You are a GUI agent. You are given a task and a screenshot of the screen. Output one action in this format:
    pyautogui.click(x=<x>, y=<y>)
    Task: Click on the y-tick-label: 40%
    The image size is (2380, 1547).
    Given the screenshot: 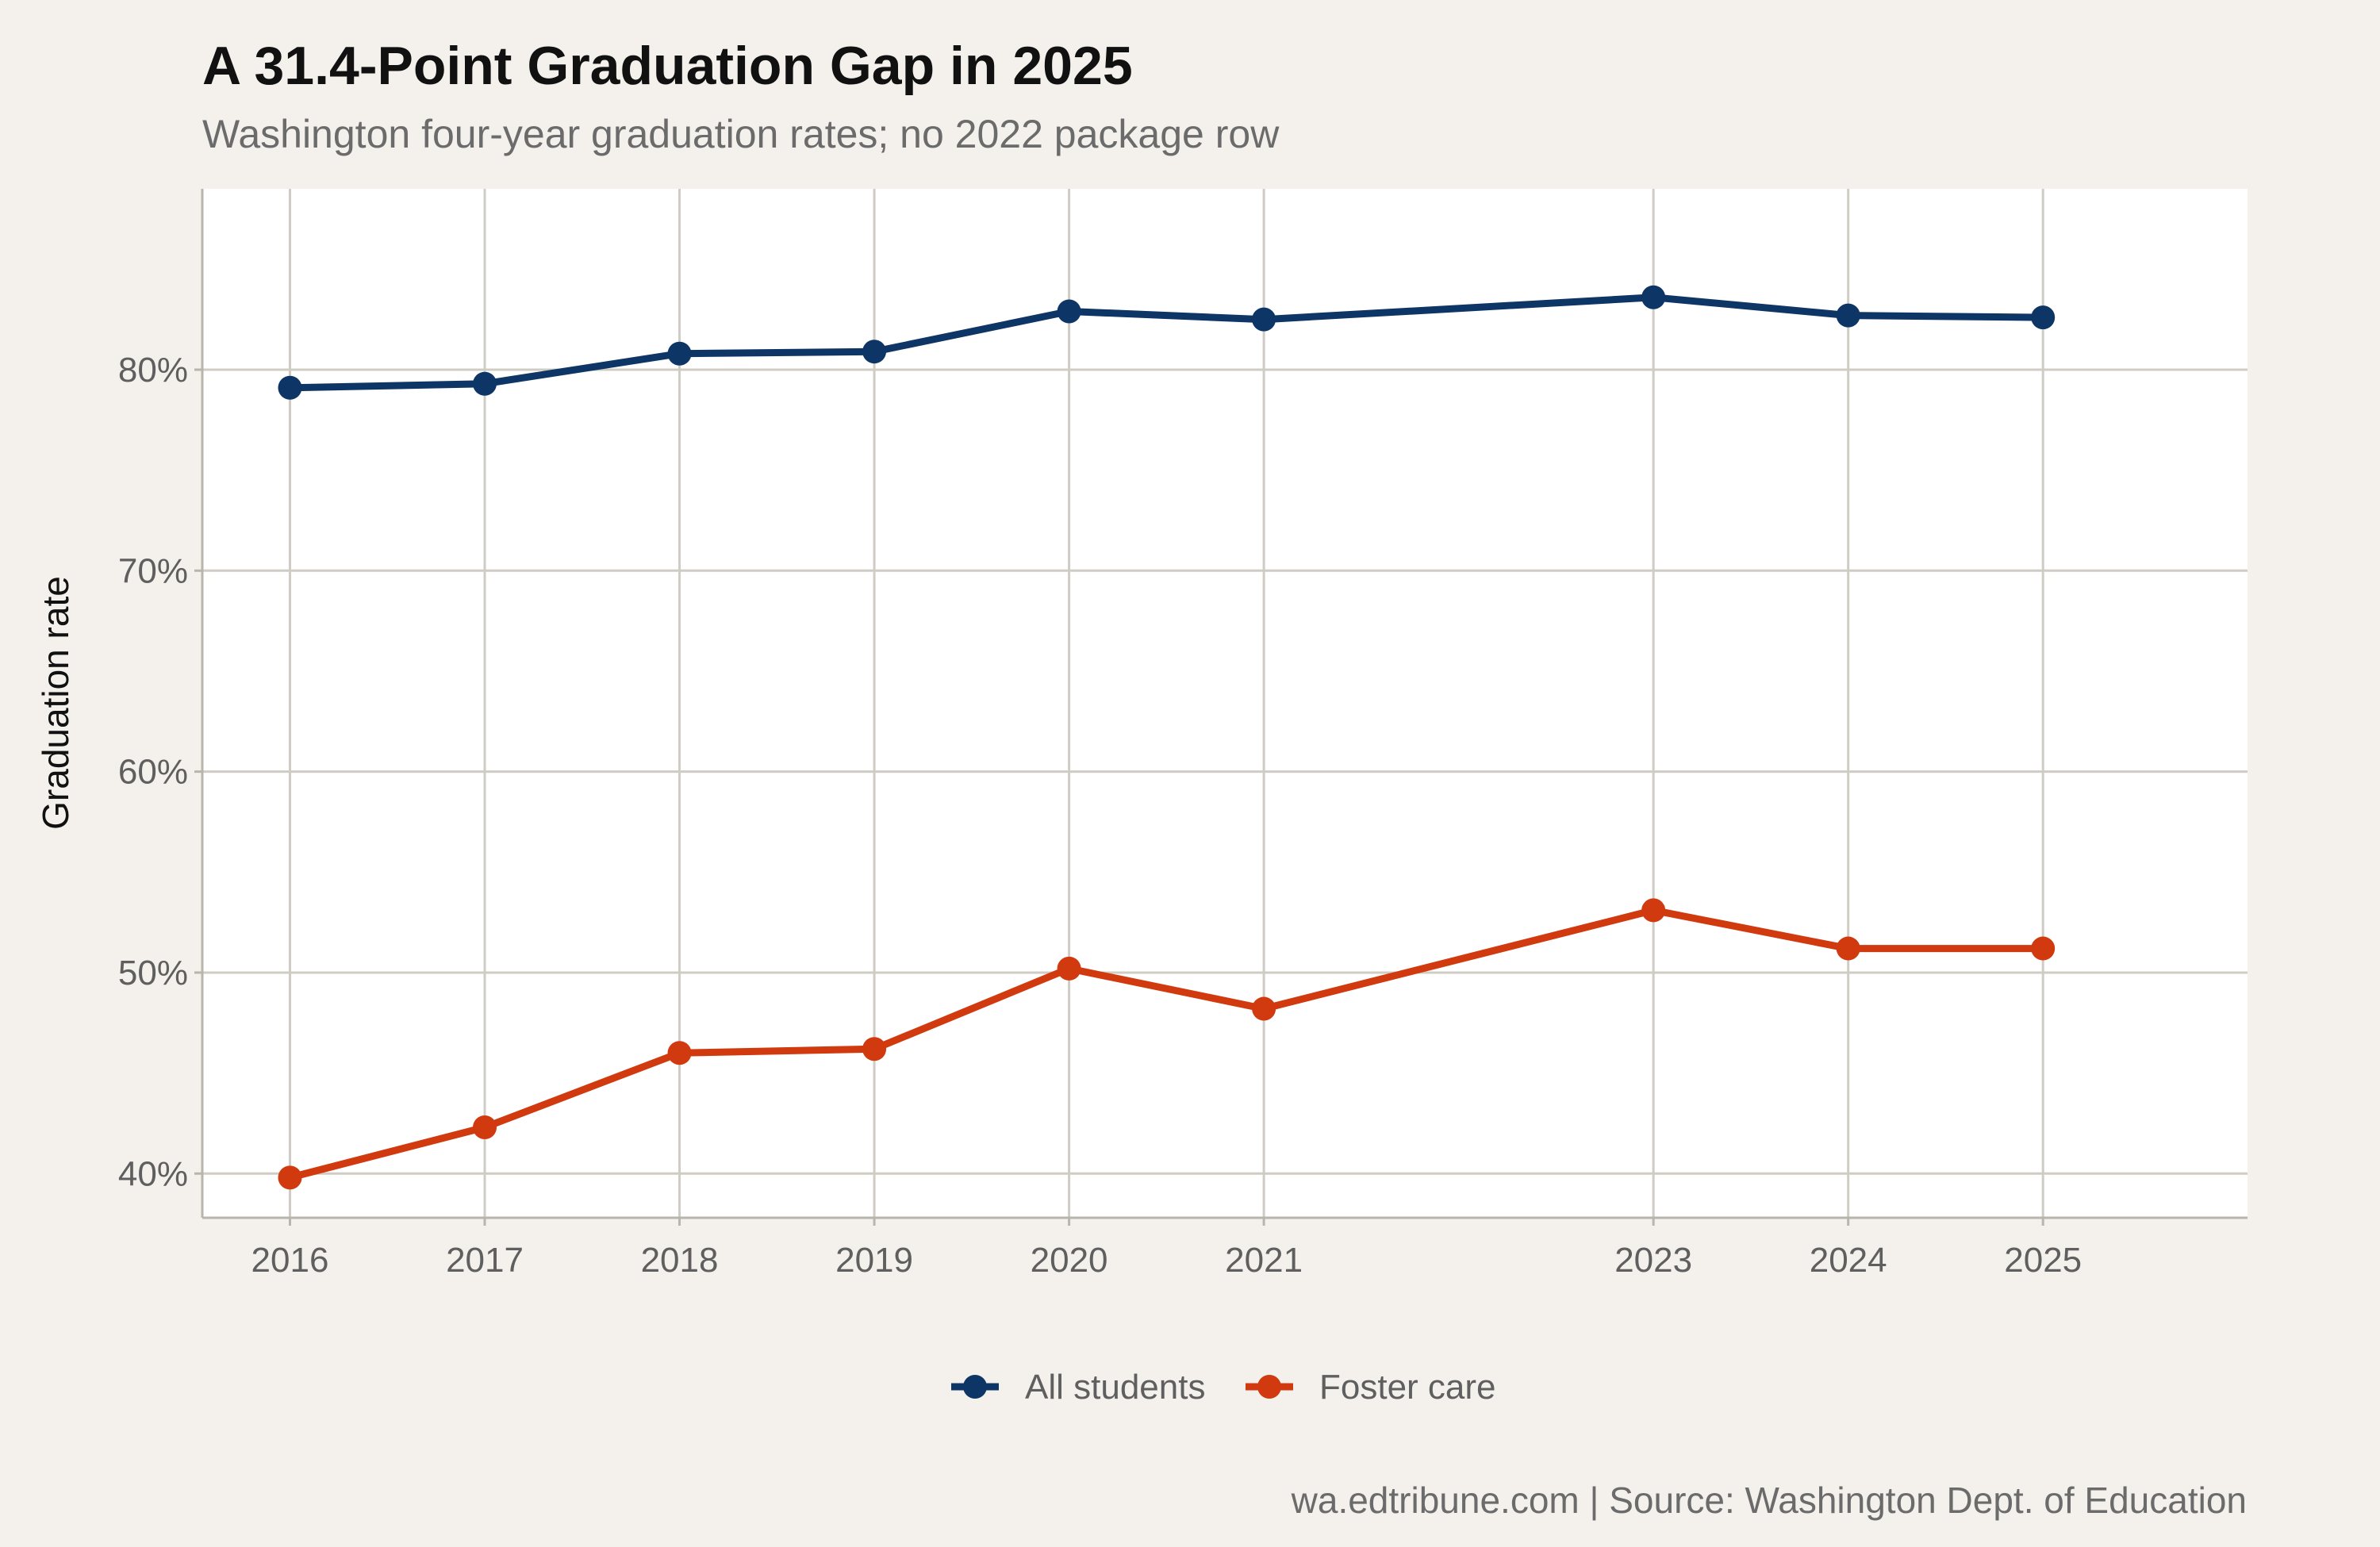 What is the action you would take?
    pyautogui.click(x=153, y=1173)
    